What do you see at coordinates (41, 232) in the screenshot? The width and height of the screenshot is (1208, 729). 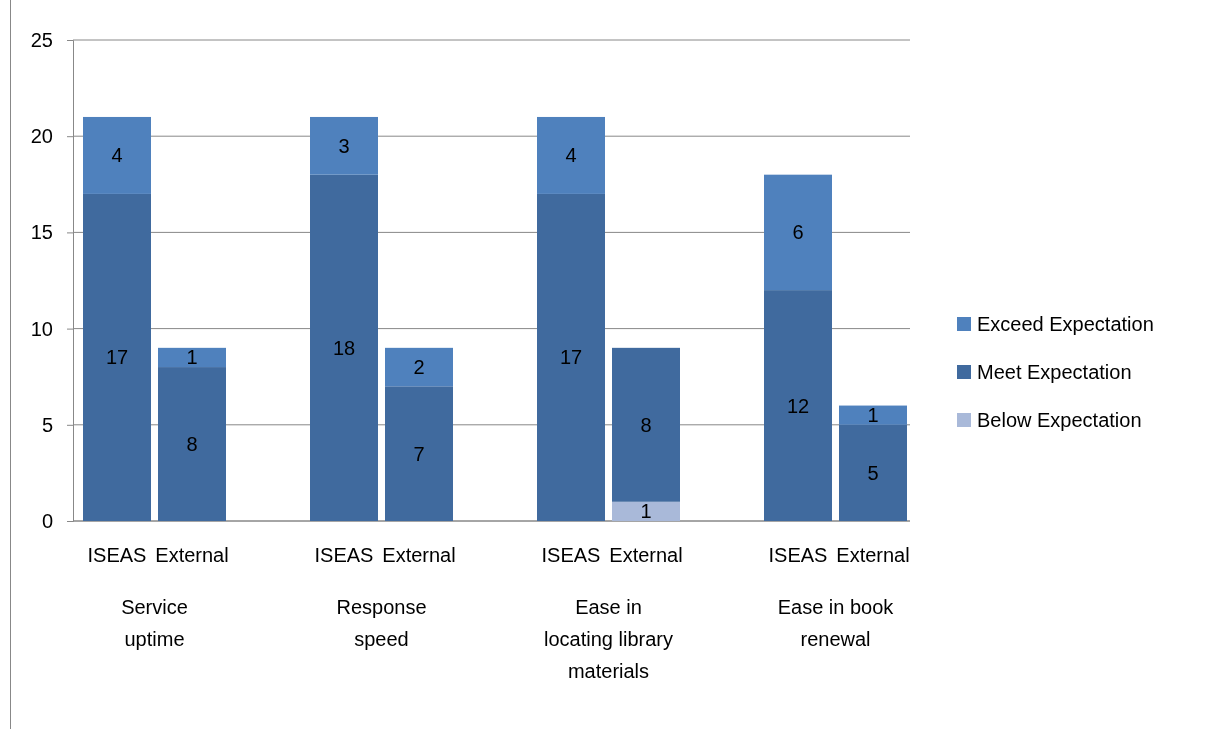 I see `y-tick-label: 15` at bounding box center [41, 232].